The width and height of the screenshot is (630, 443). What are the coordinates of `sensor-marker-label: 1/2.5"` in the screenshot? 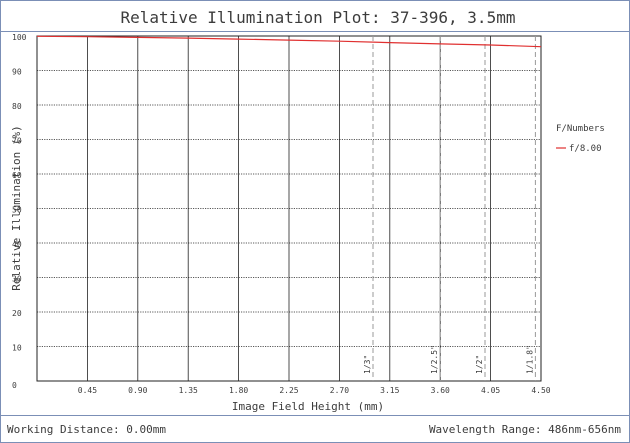 It's located at (434, 359).